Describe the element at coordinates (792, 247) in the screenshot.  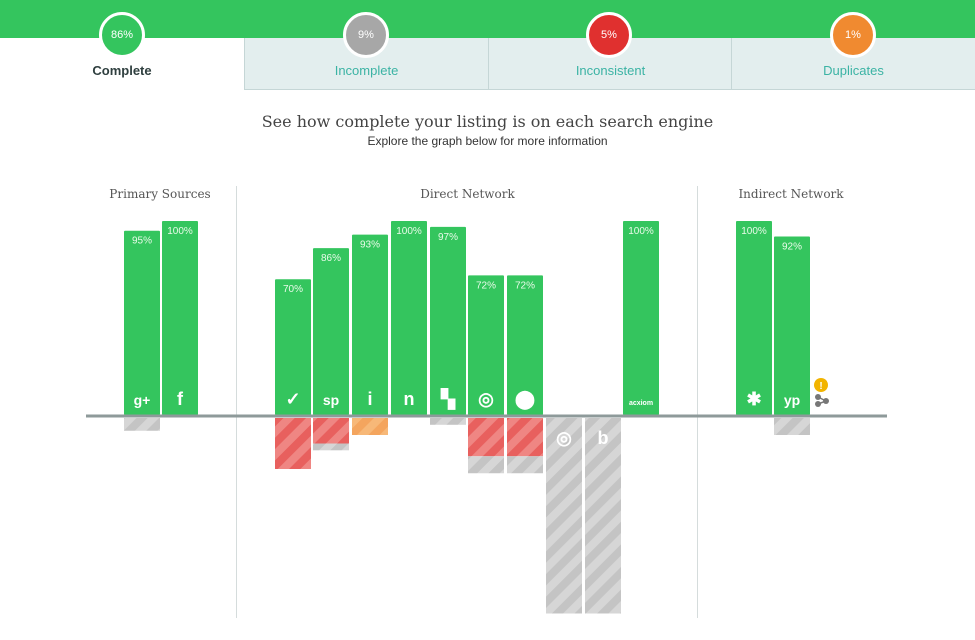
I see `bar-label-yellowpages: 92%` at that location.